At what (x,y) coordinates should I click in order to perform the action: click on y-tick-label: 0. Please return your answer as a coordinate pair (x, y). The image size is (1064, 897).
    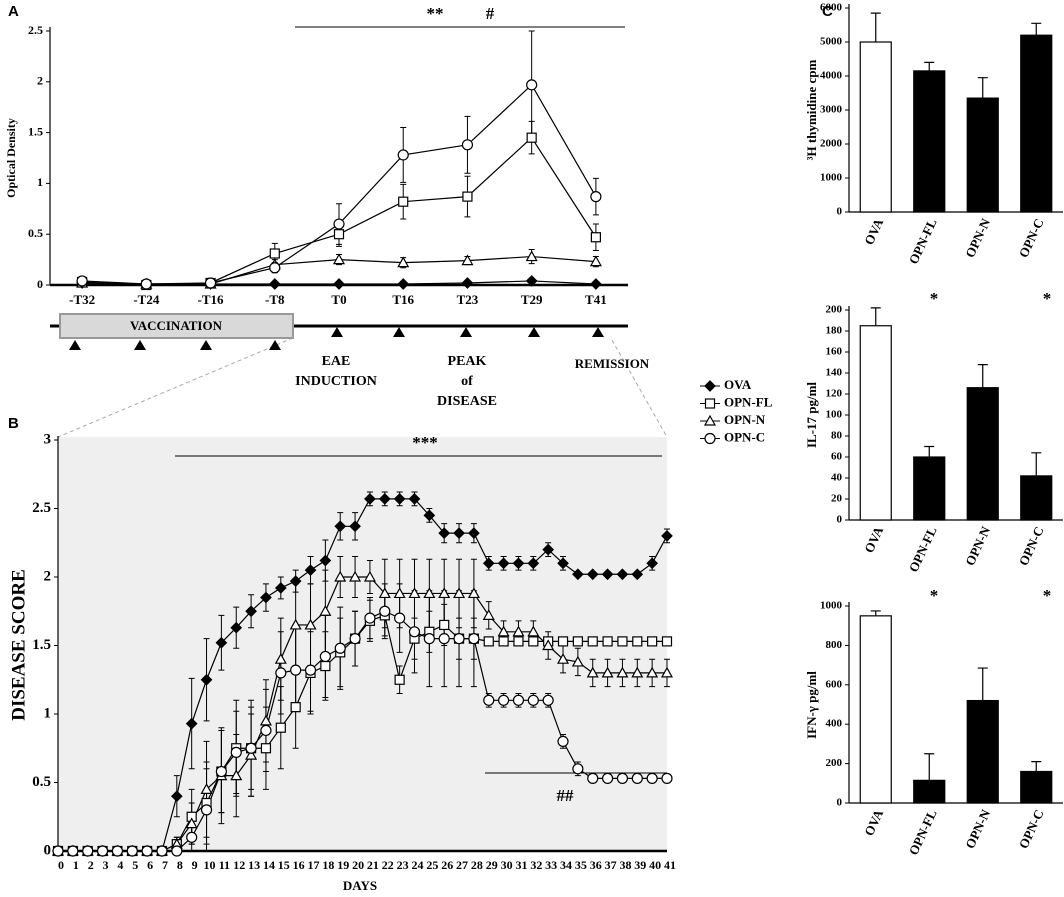
    Looking at the image, I should click on (40, 284).